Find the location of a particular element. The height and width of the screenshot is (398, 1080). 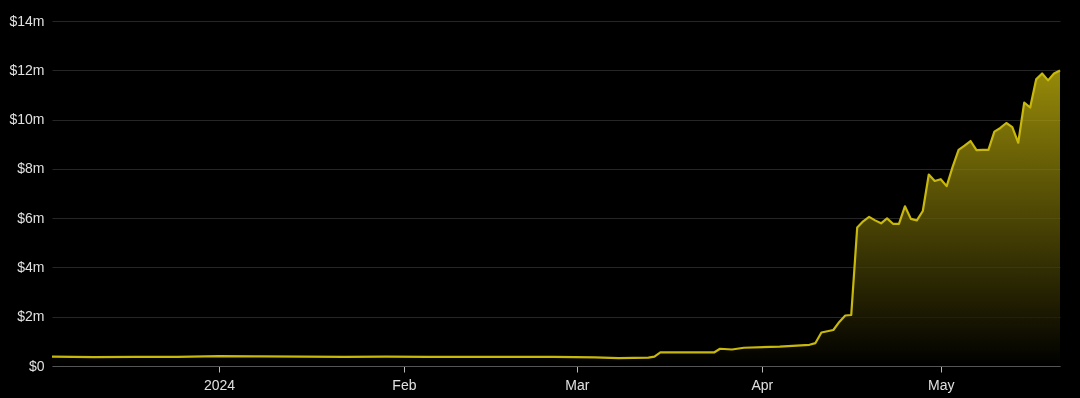

x-tick-label: Feb is located at coordinates (404, 384).